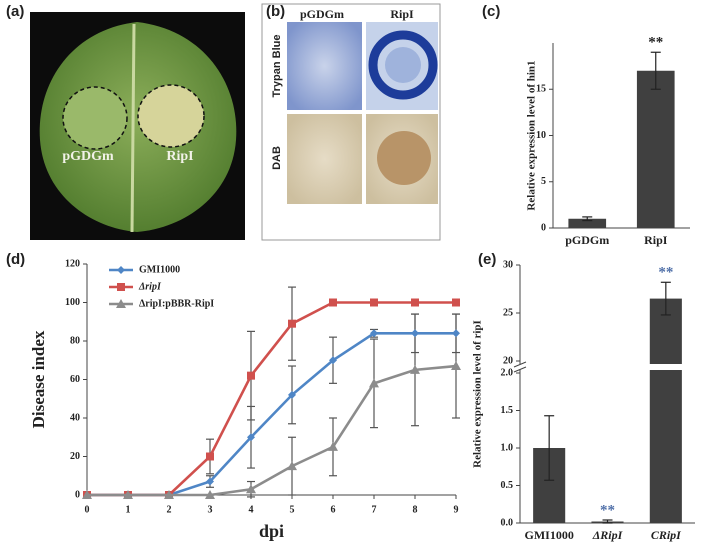  Describe the element at coordinates (72, 302) in the screenshot. I see `y-tick-label: 100` at that location.